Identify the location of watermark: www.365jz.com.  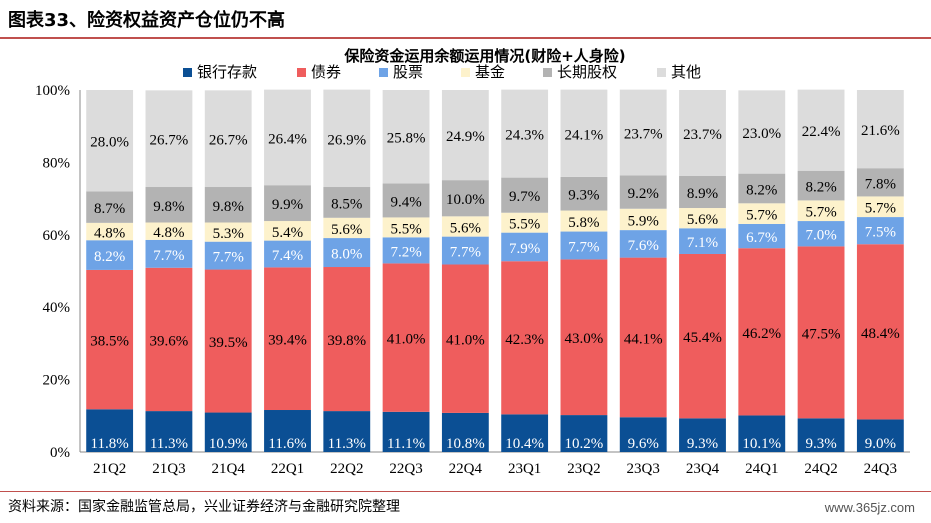
(869, 507).